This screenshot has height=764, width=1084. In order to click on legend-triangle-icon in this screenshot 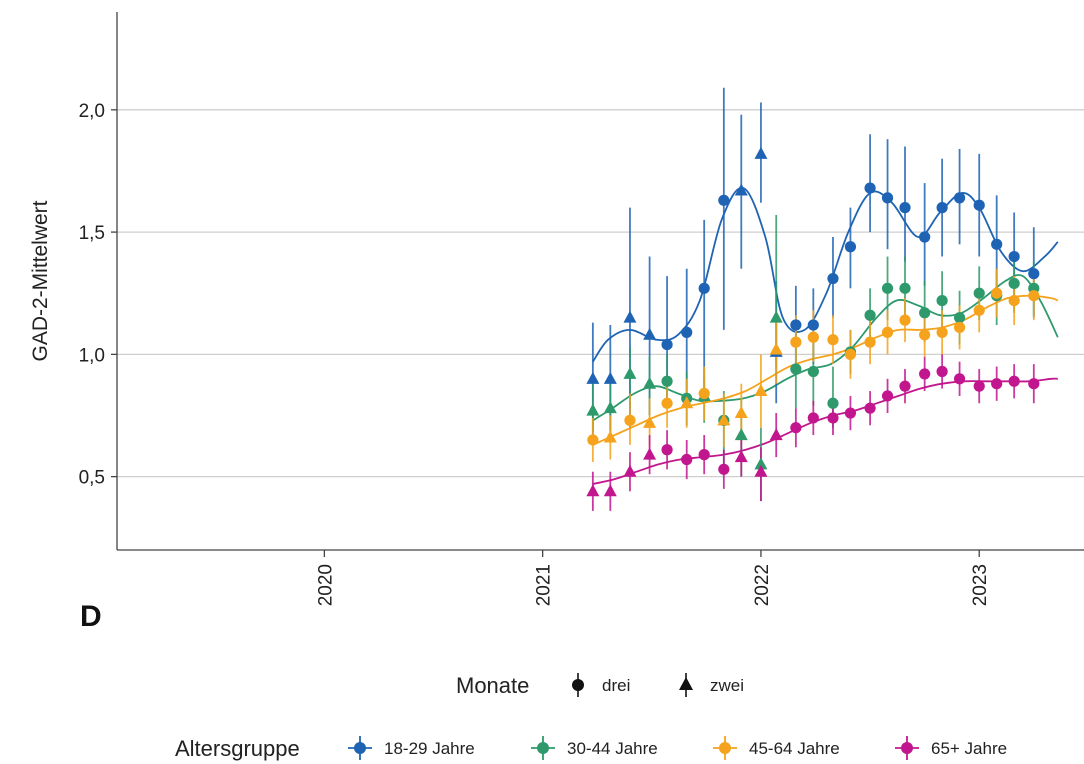, I will do `click(686, 683)`.